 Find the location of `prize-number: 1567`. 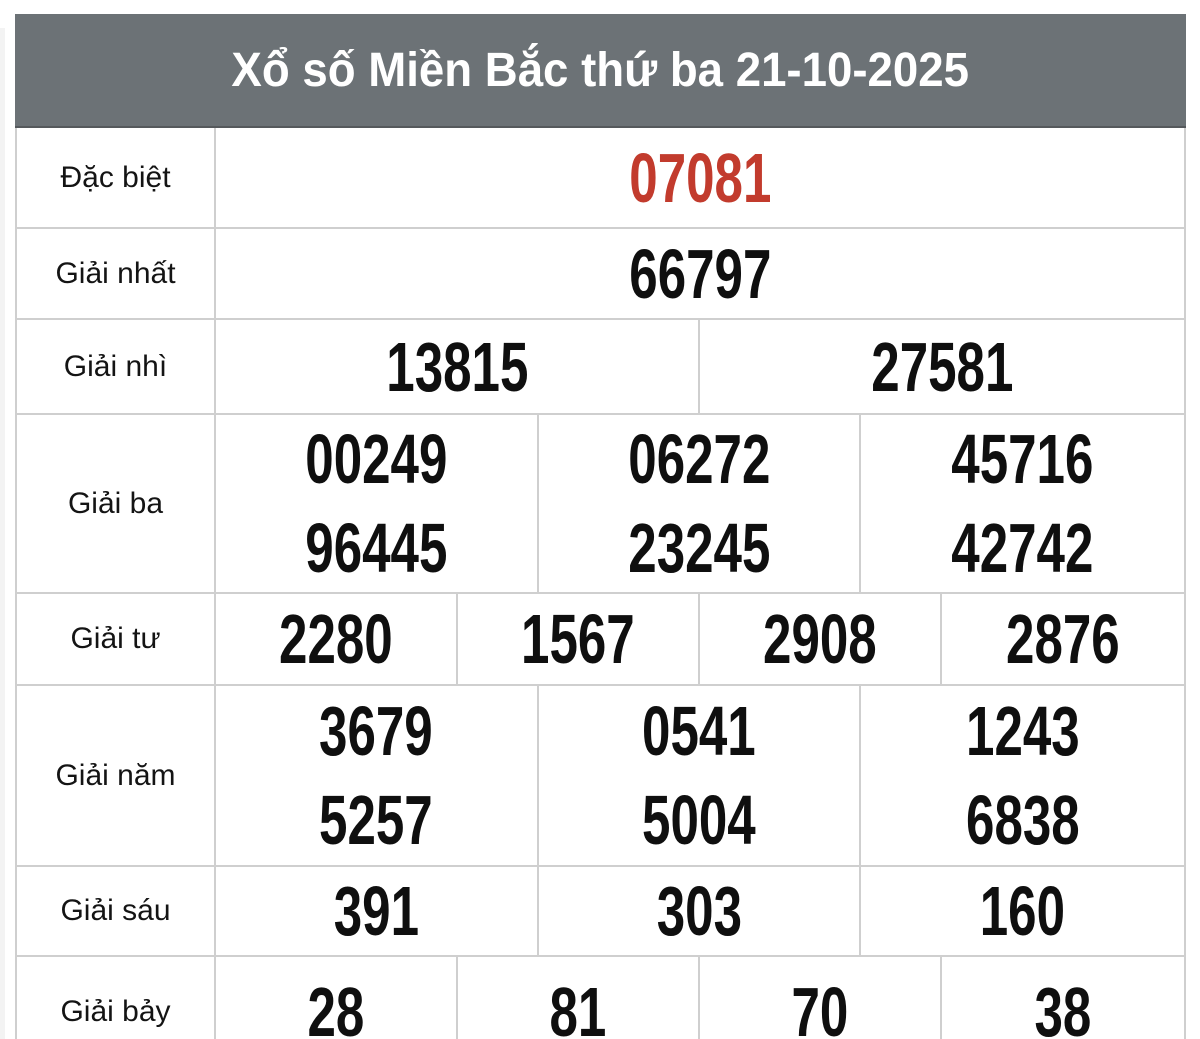

prize-number: 1567 is located at coordinates (578, 639).